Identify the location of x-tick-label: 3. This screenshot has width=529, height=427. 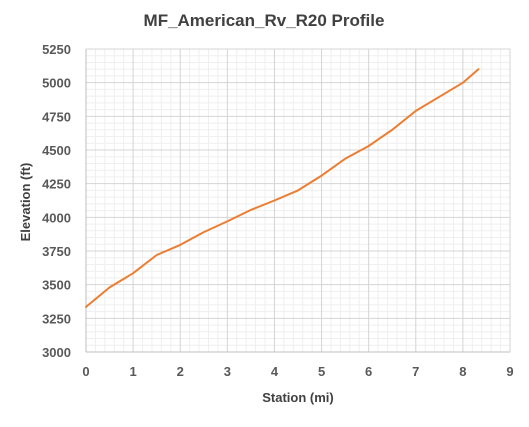
(227, 371).